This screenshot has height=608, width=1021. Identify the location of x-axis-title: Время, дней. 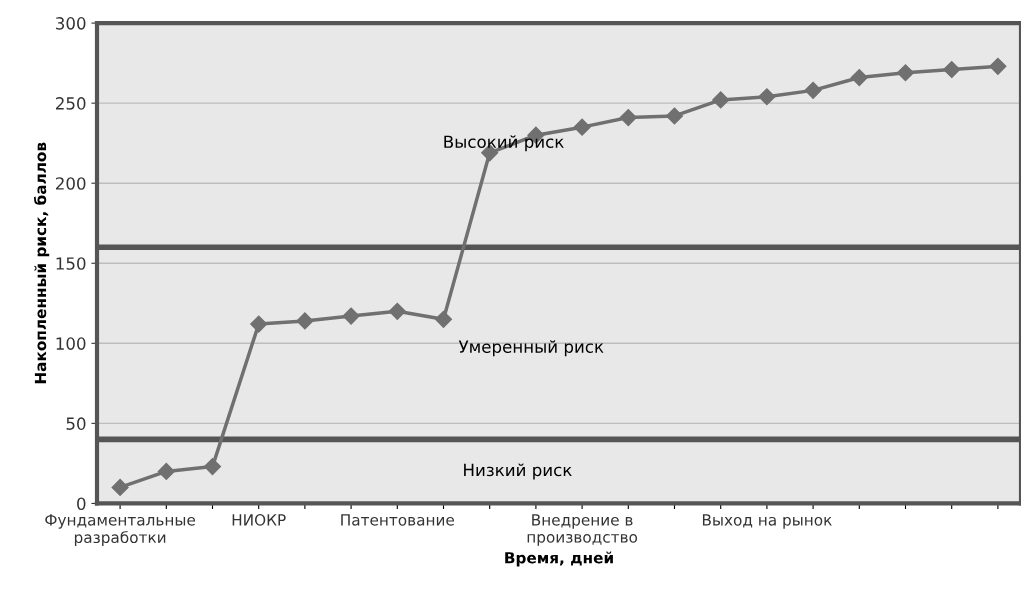
(559, 559).